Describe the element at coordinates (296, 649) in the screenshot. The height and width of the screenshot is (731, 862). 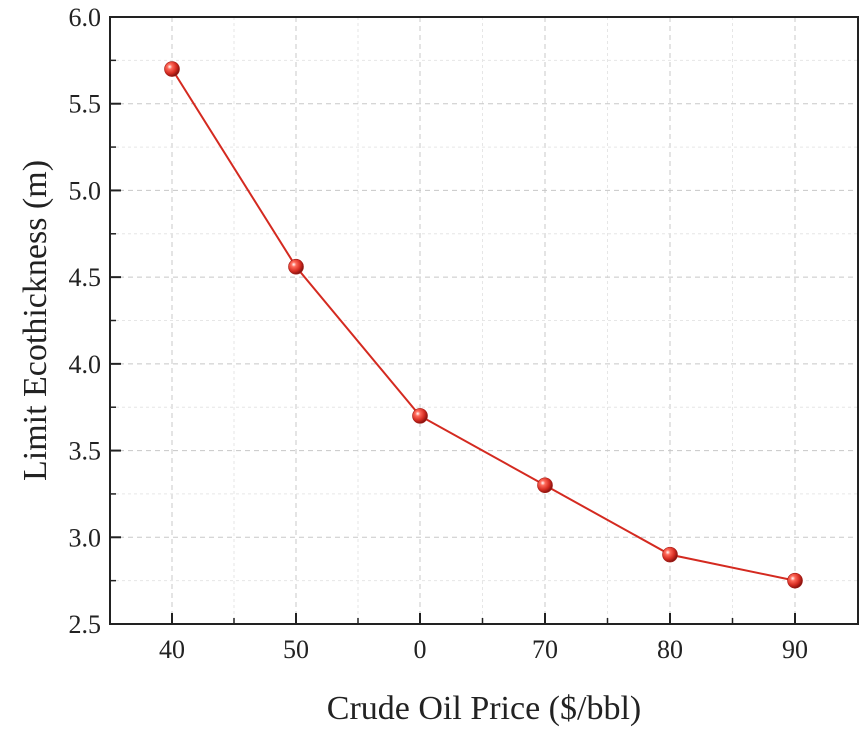
I see `x-tick-label: 50` at that location.